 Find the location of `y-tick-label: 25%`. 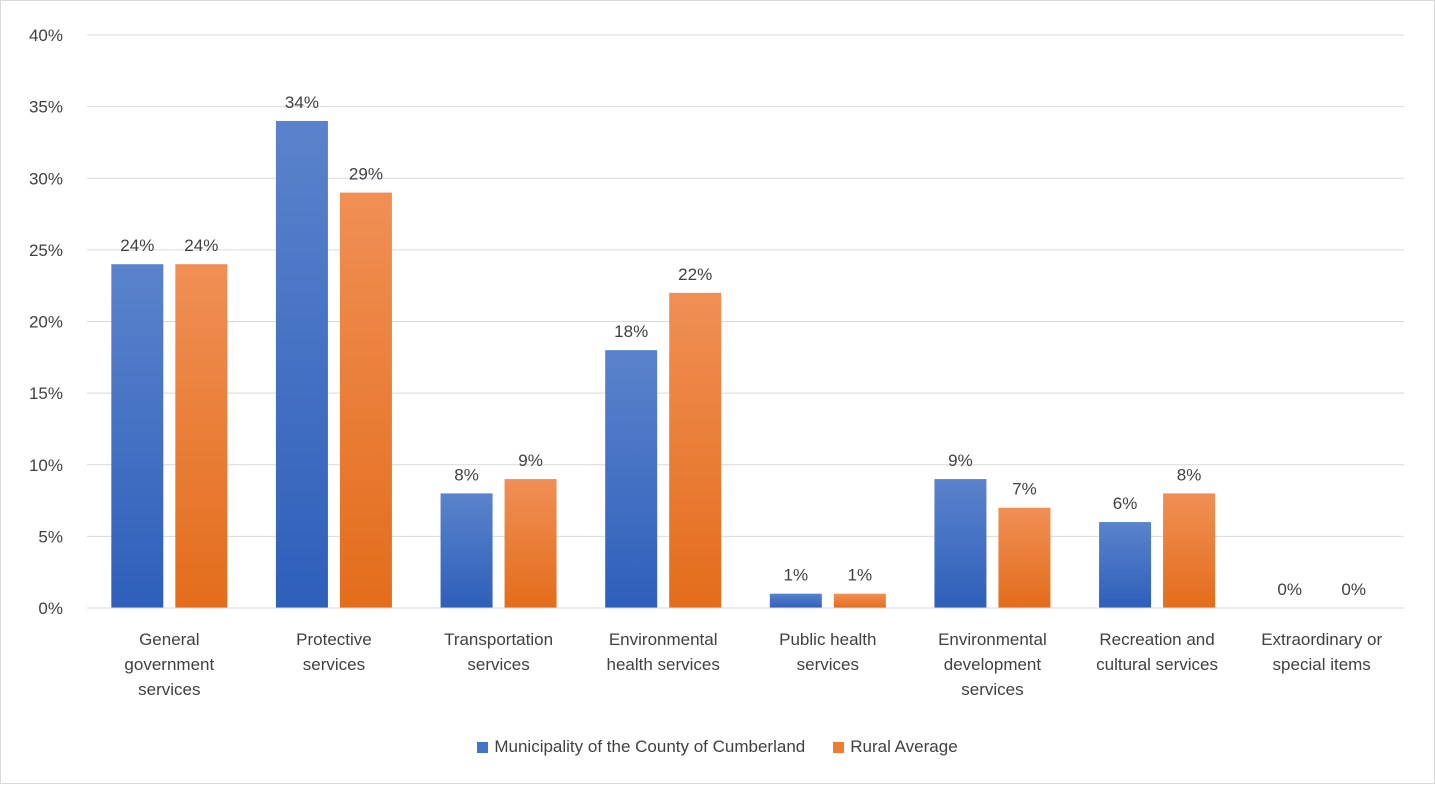

y-tick-label: 25% is located at coordinates (46, 250).